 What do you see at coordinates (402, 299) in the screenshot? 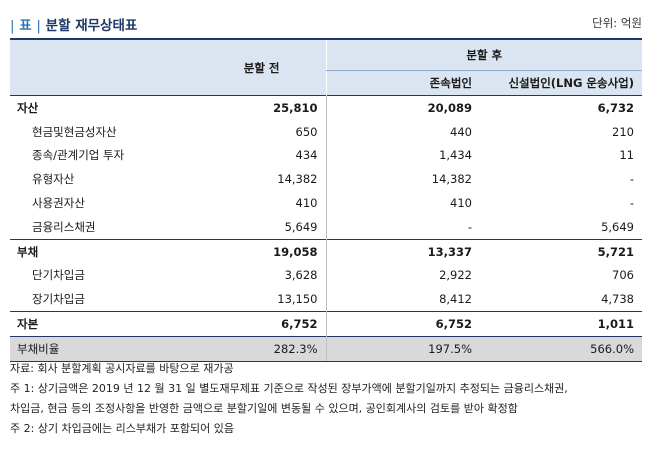
I see `cell-surviving: 8,412` at bounding box center [402, 299].